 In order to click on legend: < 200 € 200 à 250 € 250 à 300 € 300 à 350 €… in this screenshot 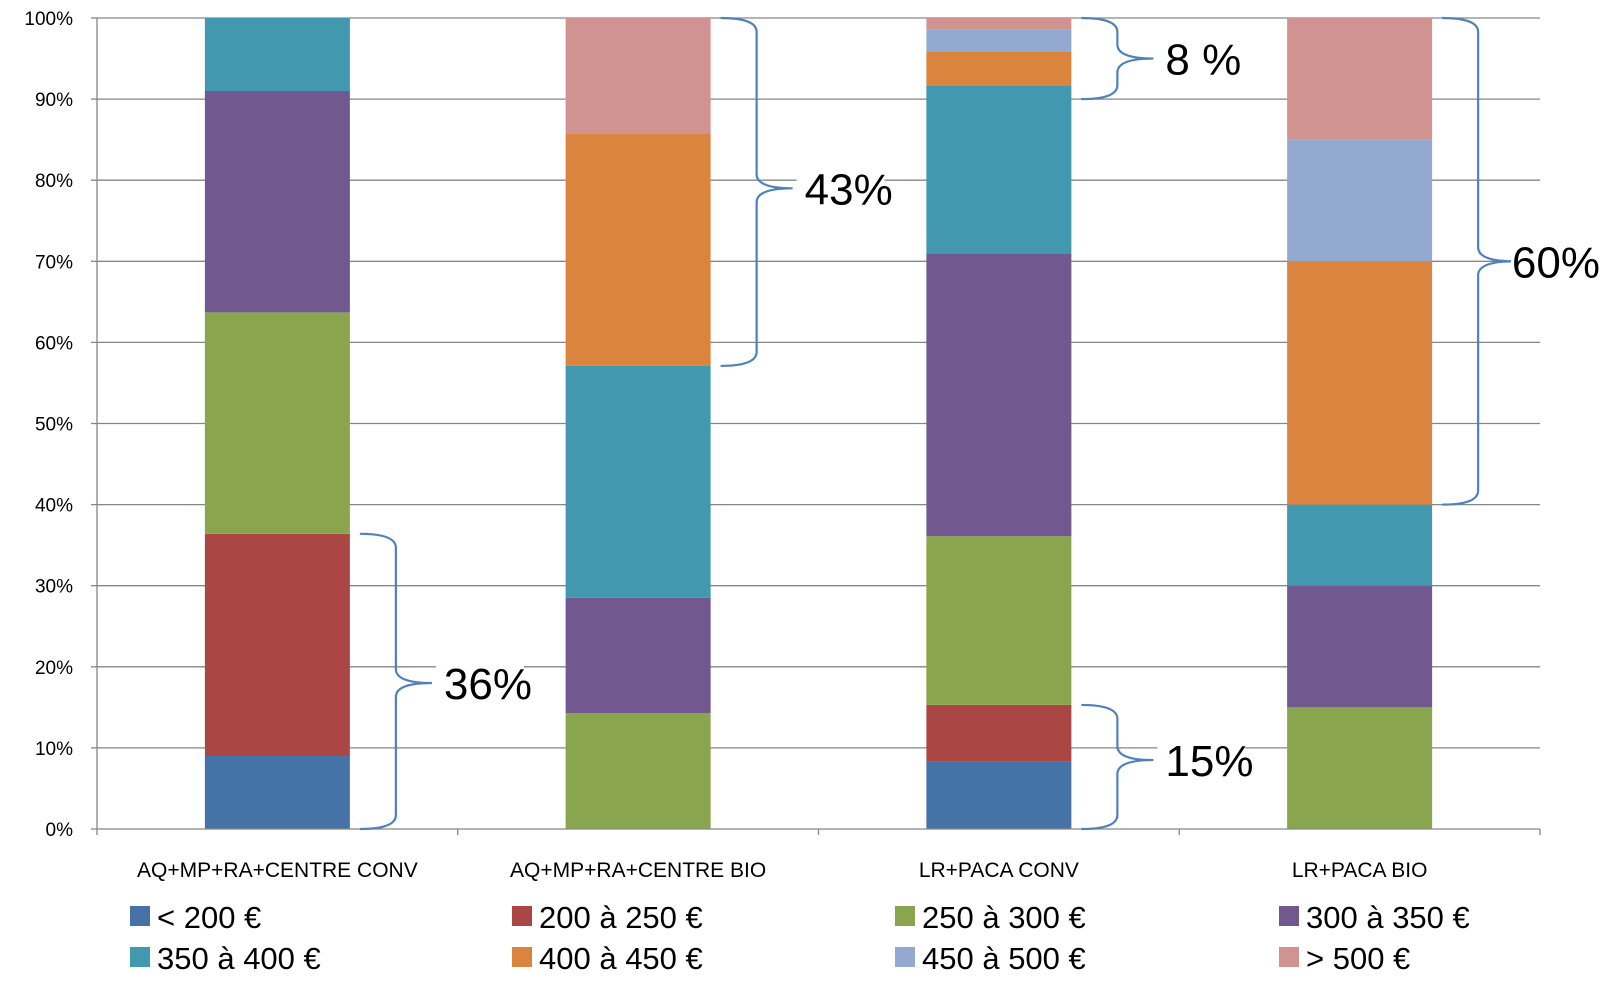, I will do `click(800, 938)`.